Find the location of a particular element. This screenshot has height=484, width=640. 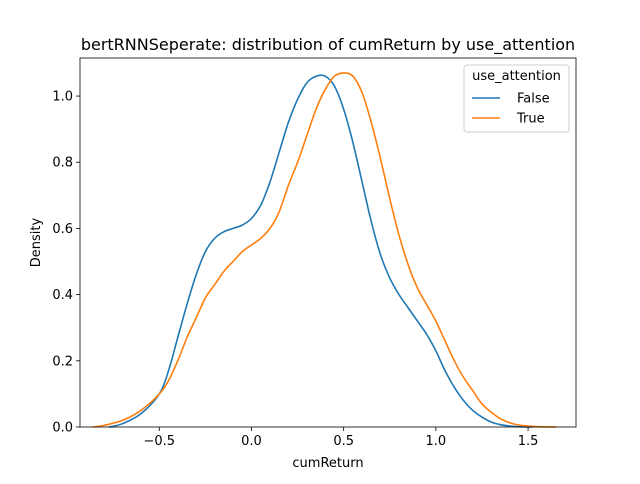

y-tick-label: 0.8 is located at coordinates (62, 163).